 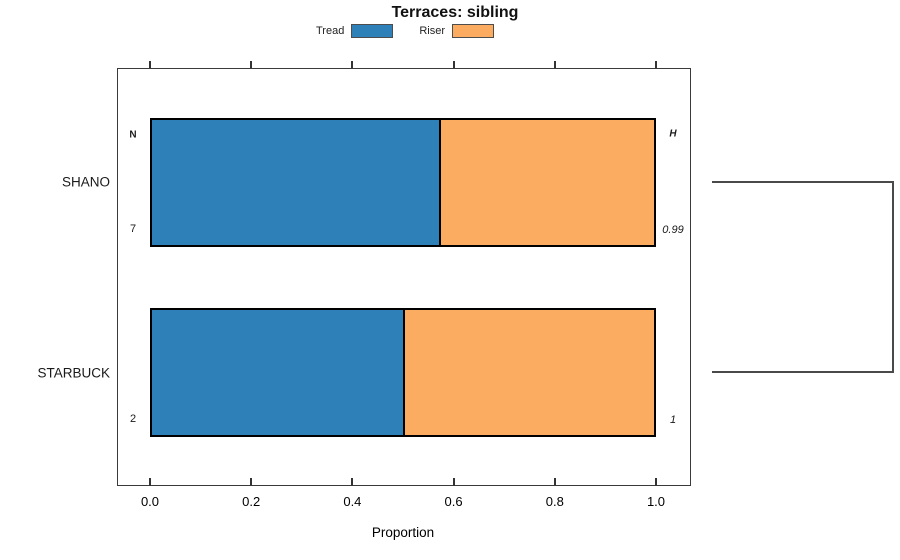 What do you see at coordinates (295, 182) in the screenshot?
I see `bar-segment-shano-tread` at bounding box center [295, 182].